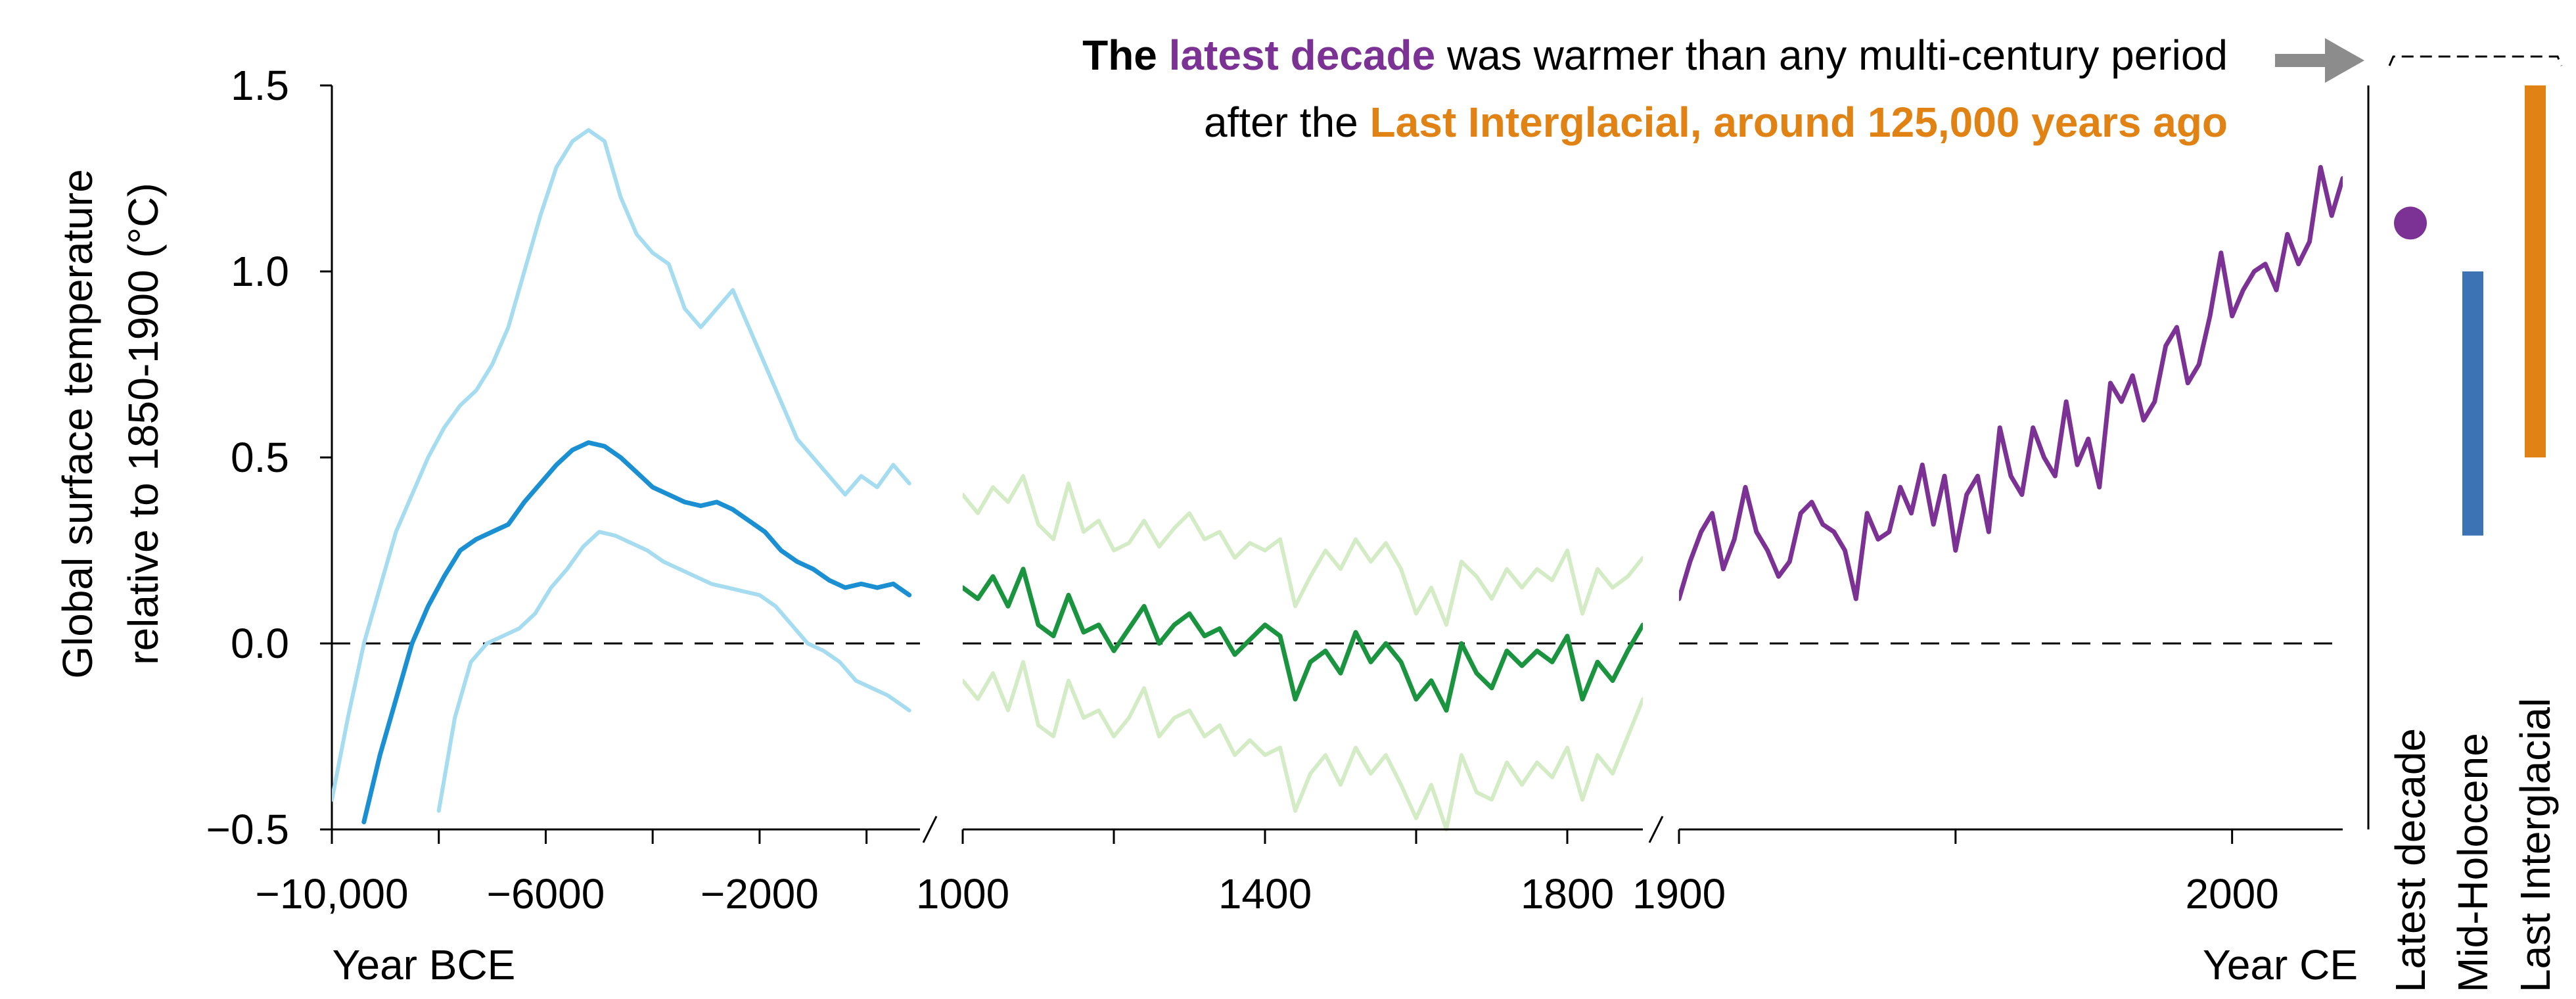 Image resolution: width=2576 pixels, height=999 pixels. What do you see at coordinates (1265, 894) in the screenshot?
I see `x-tick-label: 1400` at bounding box center [1265, 894].